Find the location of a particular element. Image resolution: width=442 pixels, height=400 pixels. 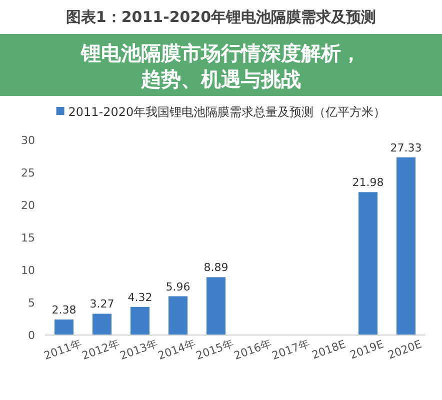

data-label: 21.98 is located at coordinates (368, 183).